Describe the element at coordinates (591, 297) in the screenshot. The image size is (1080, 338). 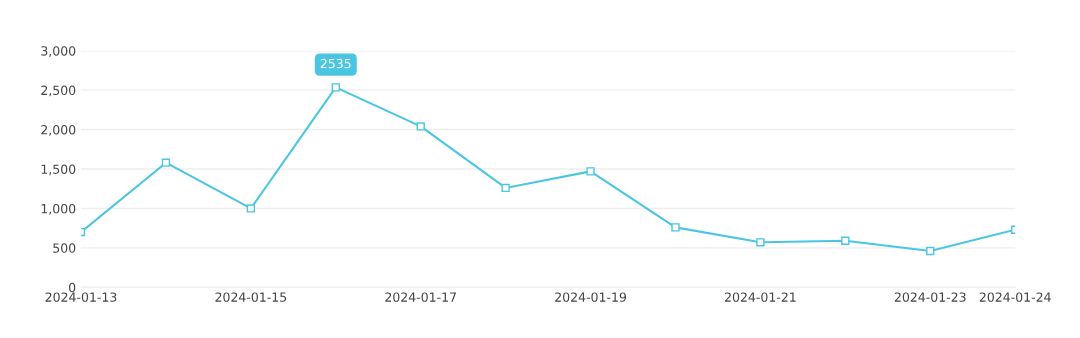
I see `x-tick-label: 2024-01-19` at that location.